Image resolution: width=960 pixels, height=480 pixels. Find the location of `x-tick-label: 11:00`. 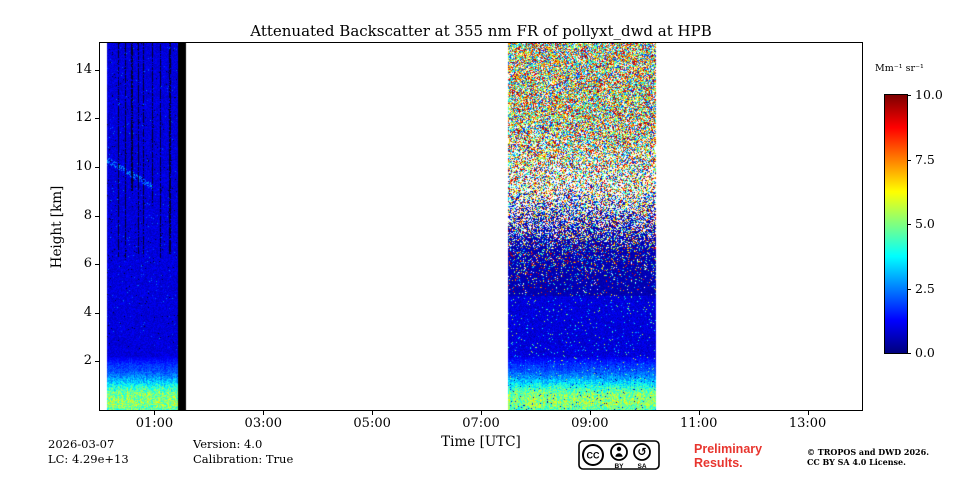

x-tick-label: 11:00 is located at coordinates (698, 423).